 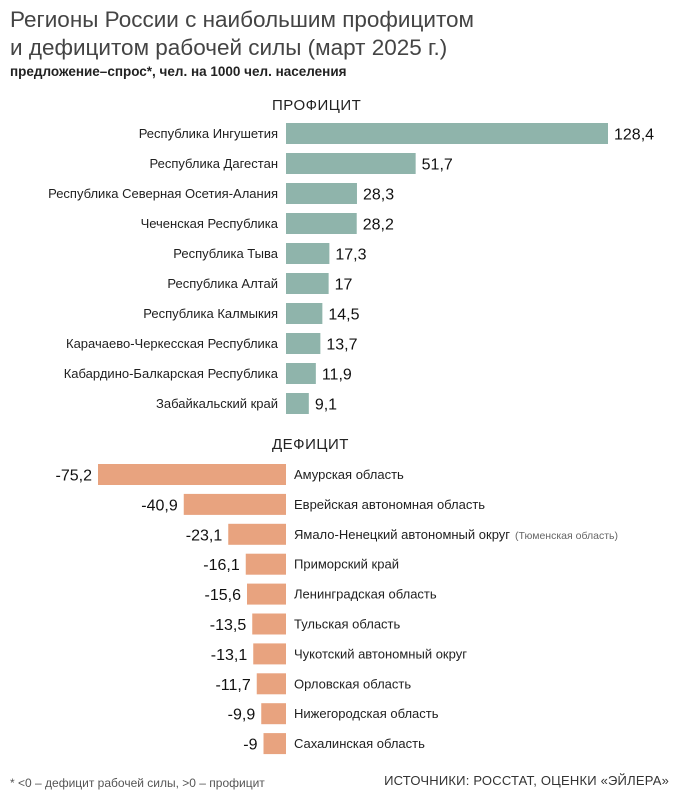 What do you see at coordinates (210, 313) in the screenshot?
I see `surplus-category-label: Республика Калмыкия` at bounding box center [210, 313].